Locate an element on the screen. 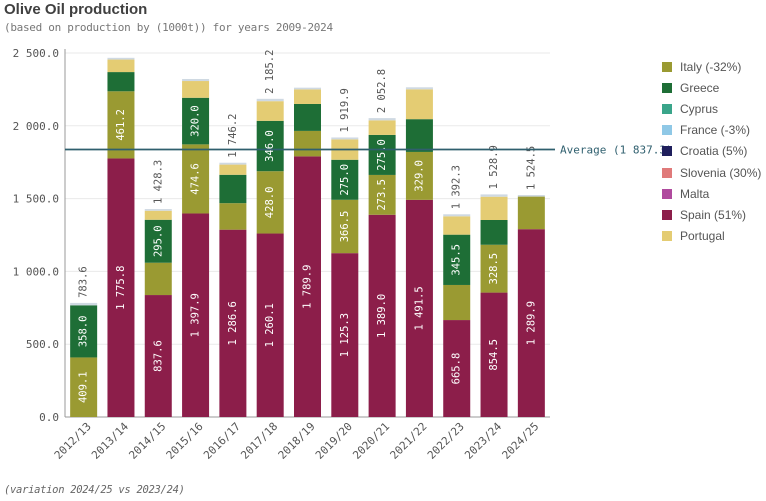 Image resolution: width=766 pixels, height=501 pixels. data-label: 366.5 is located at coordinates (345, 227).